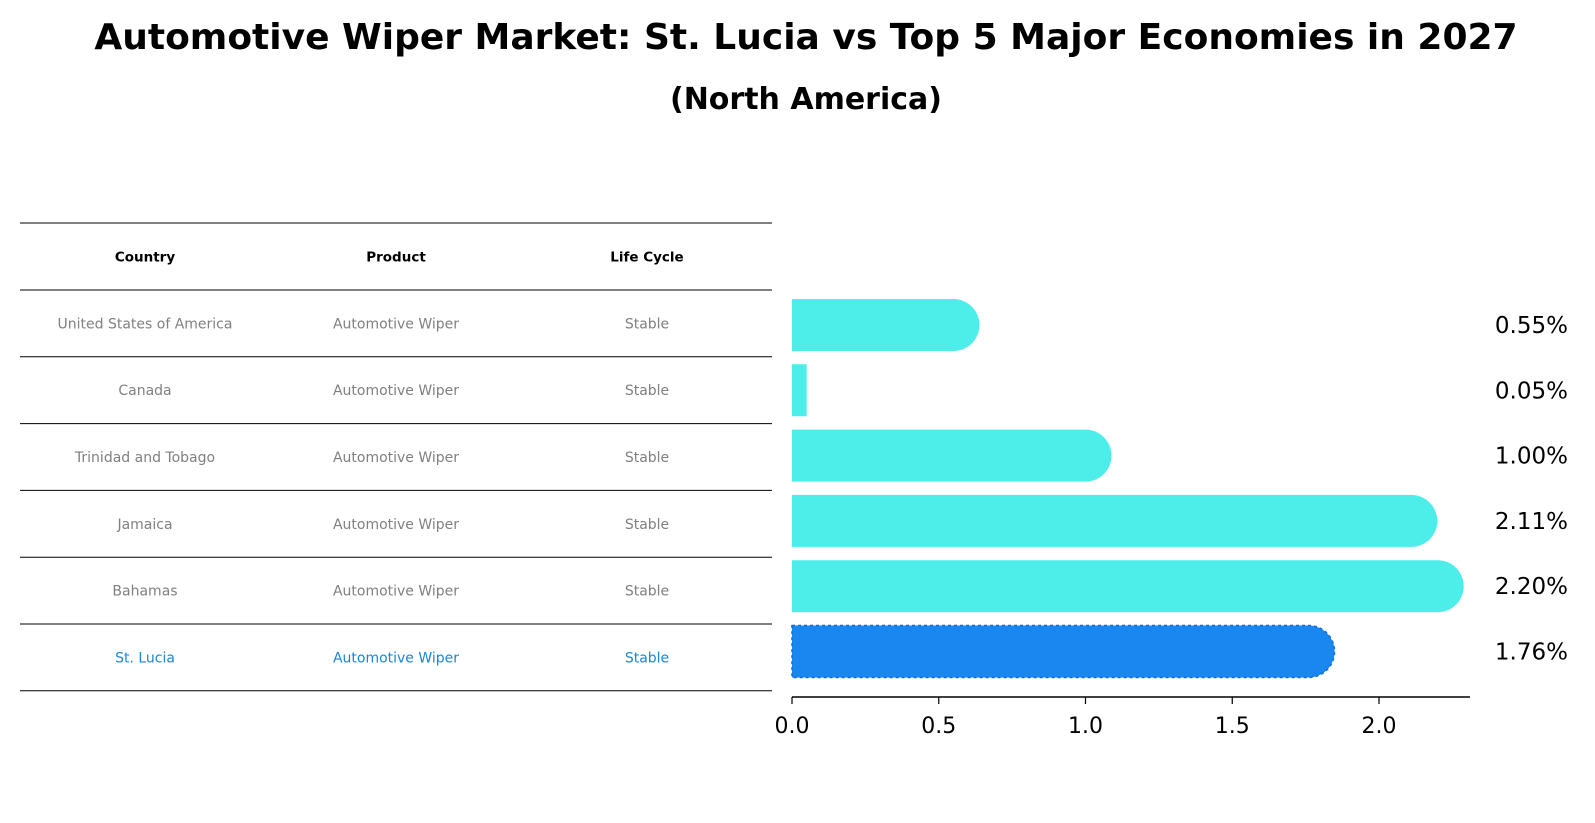 This screenshot has width=1595, height=823. What do you see at coordinates (1531, 653) in the screenshot?
I see `bar-value-label: 1.76%` at bounding box center [1531, 653].